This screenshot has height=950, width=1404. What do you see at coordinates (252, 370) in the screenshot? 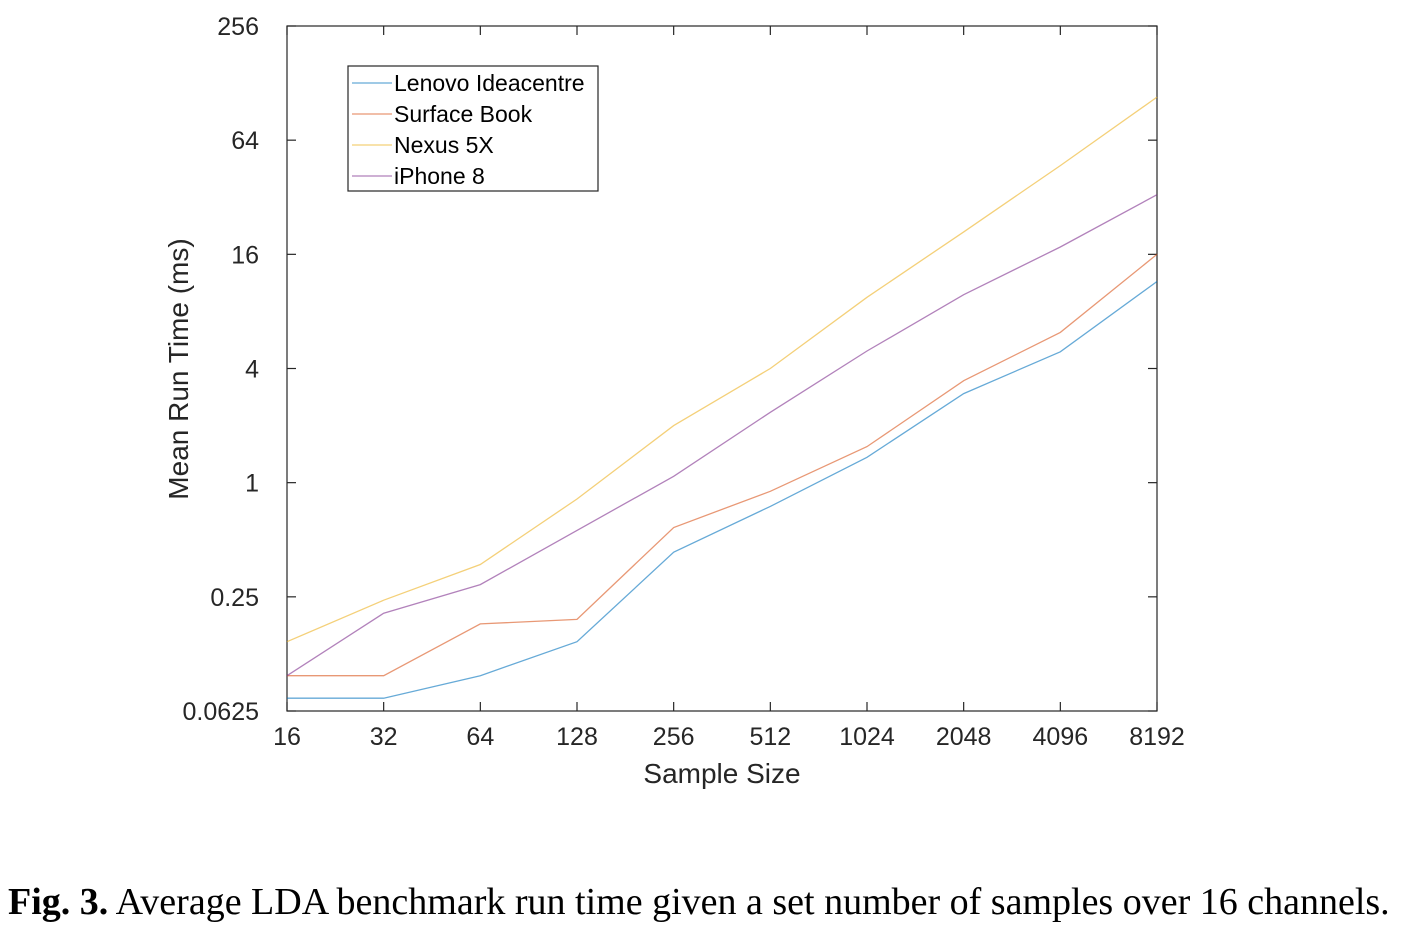
I see `y-tick-label: 4` at bounding box center [252, 370].